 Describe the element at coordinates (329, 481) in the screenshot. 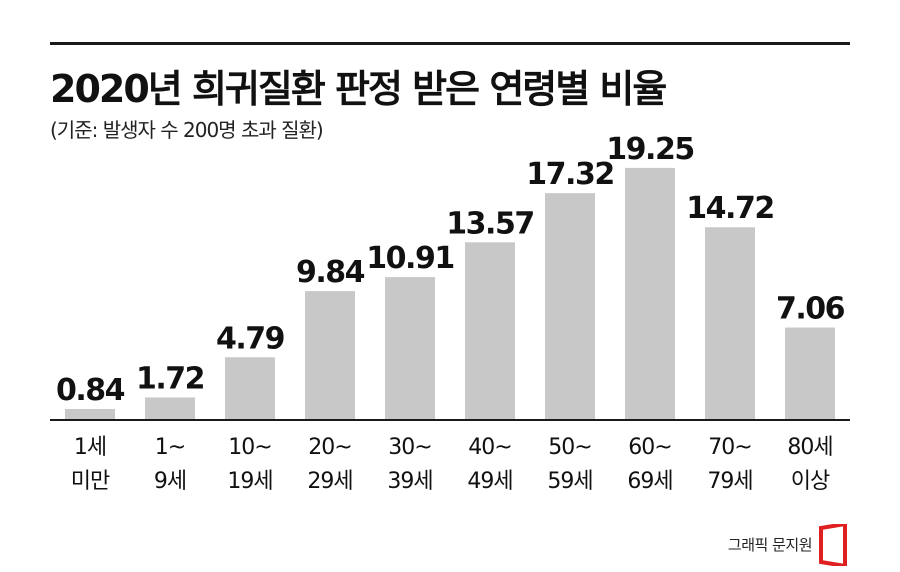

I see `category-label-3-1: 29세` at that location.